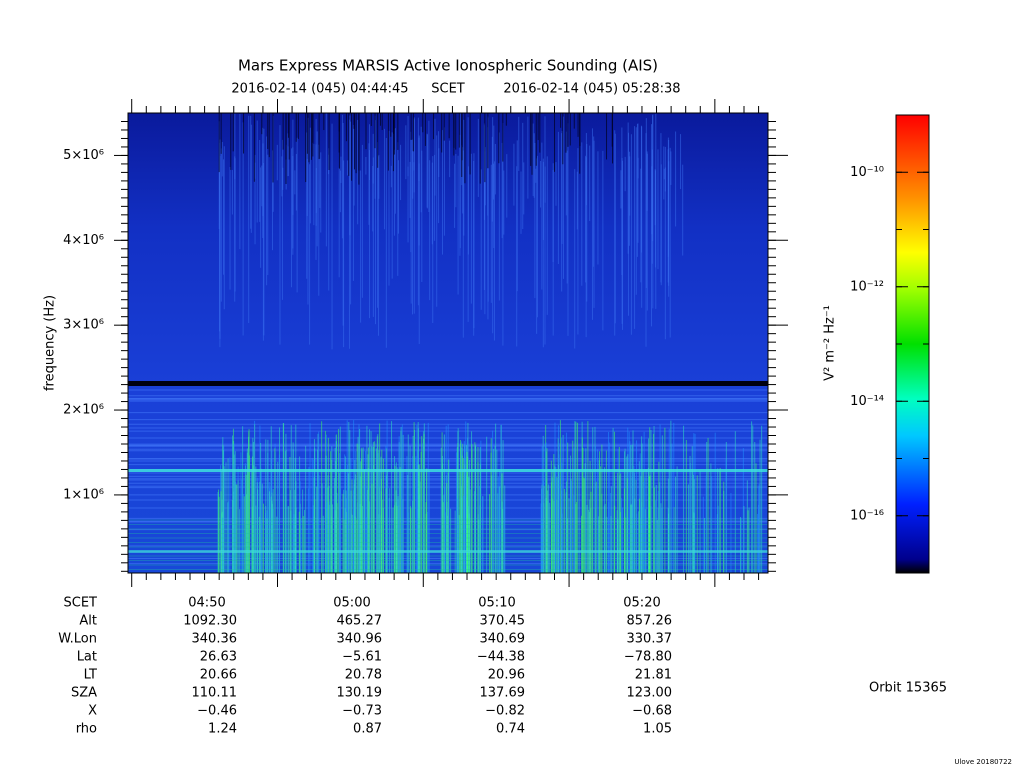  I want to click on ephemeris-value: 26.63, so click(218, 657).